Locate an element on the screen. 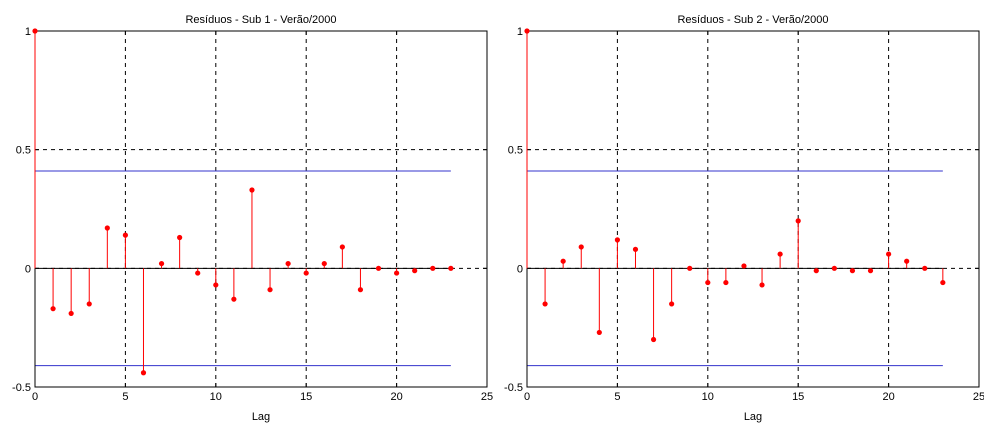 The image size is (984, 423). chart-title: Resíduos - Sub 2 - Verão/2000 is located at coordinates (752, 20).